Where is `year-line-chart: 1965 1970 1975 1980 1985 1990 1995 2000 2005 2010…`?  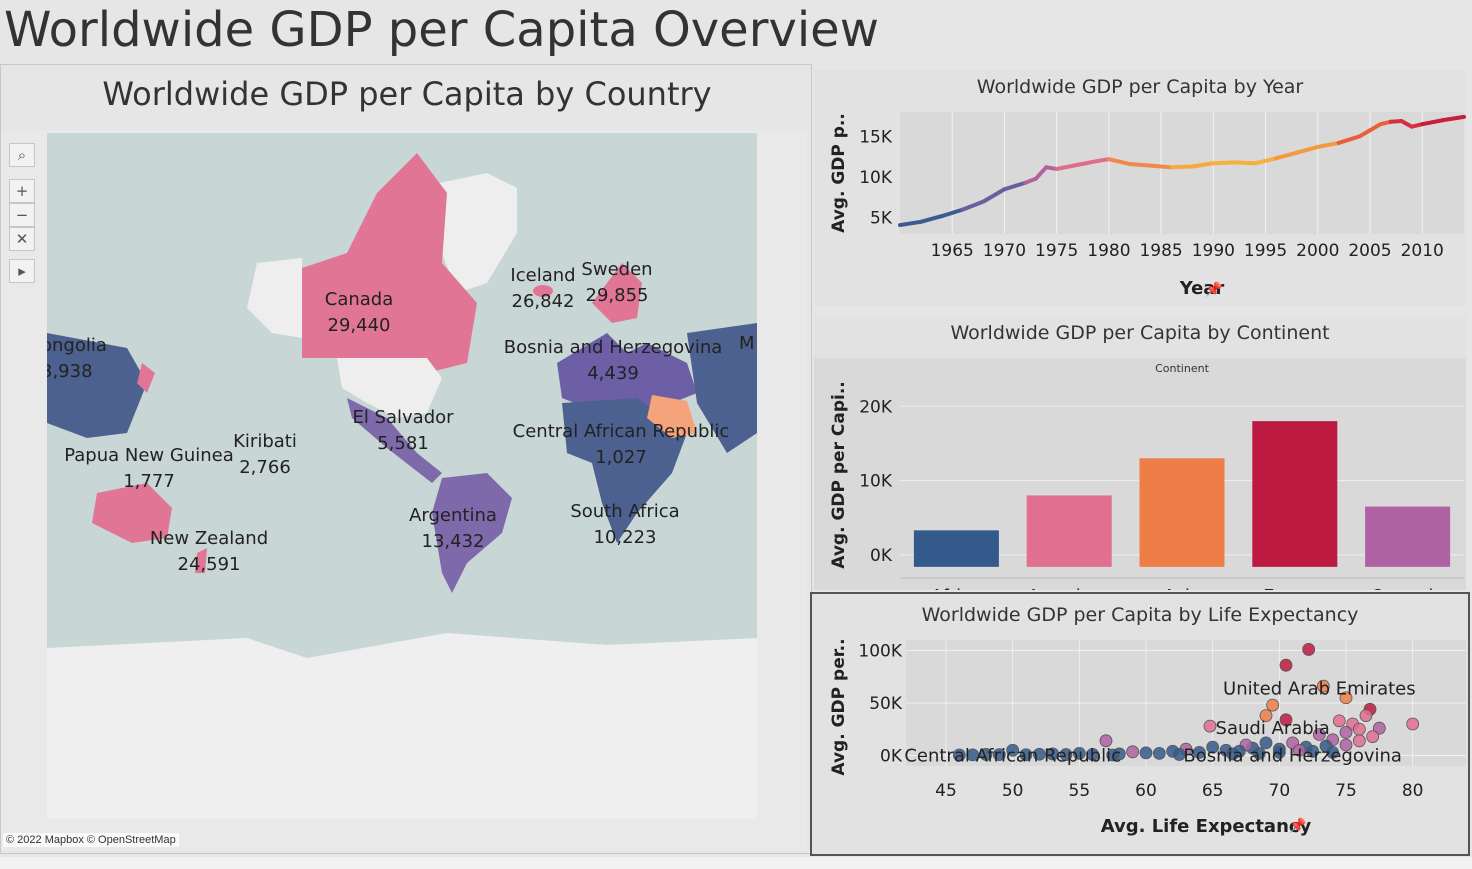
year-line-chart: 1965 1970 1975 1980 1985 1990 1995 2000 2005 2010… is located at coordinates (1140, 208).